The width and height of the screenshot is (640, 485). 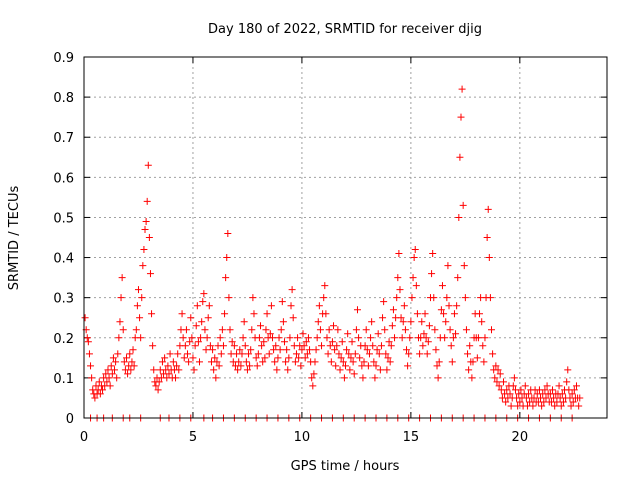 What do you see at coordinates (63, 138) in the screenshot?
I see `y-tick-label: 0.7` at bounding box center [63, 138].